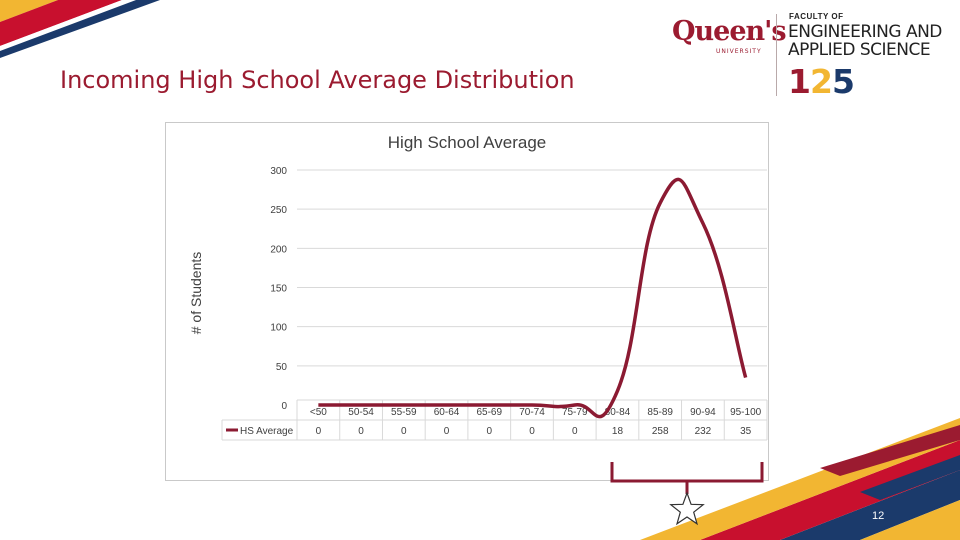  I want to click on y-tick-label: 200, so click(278, 249).